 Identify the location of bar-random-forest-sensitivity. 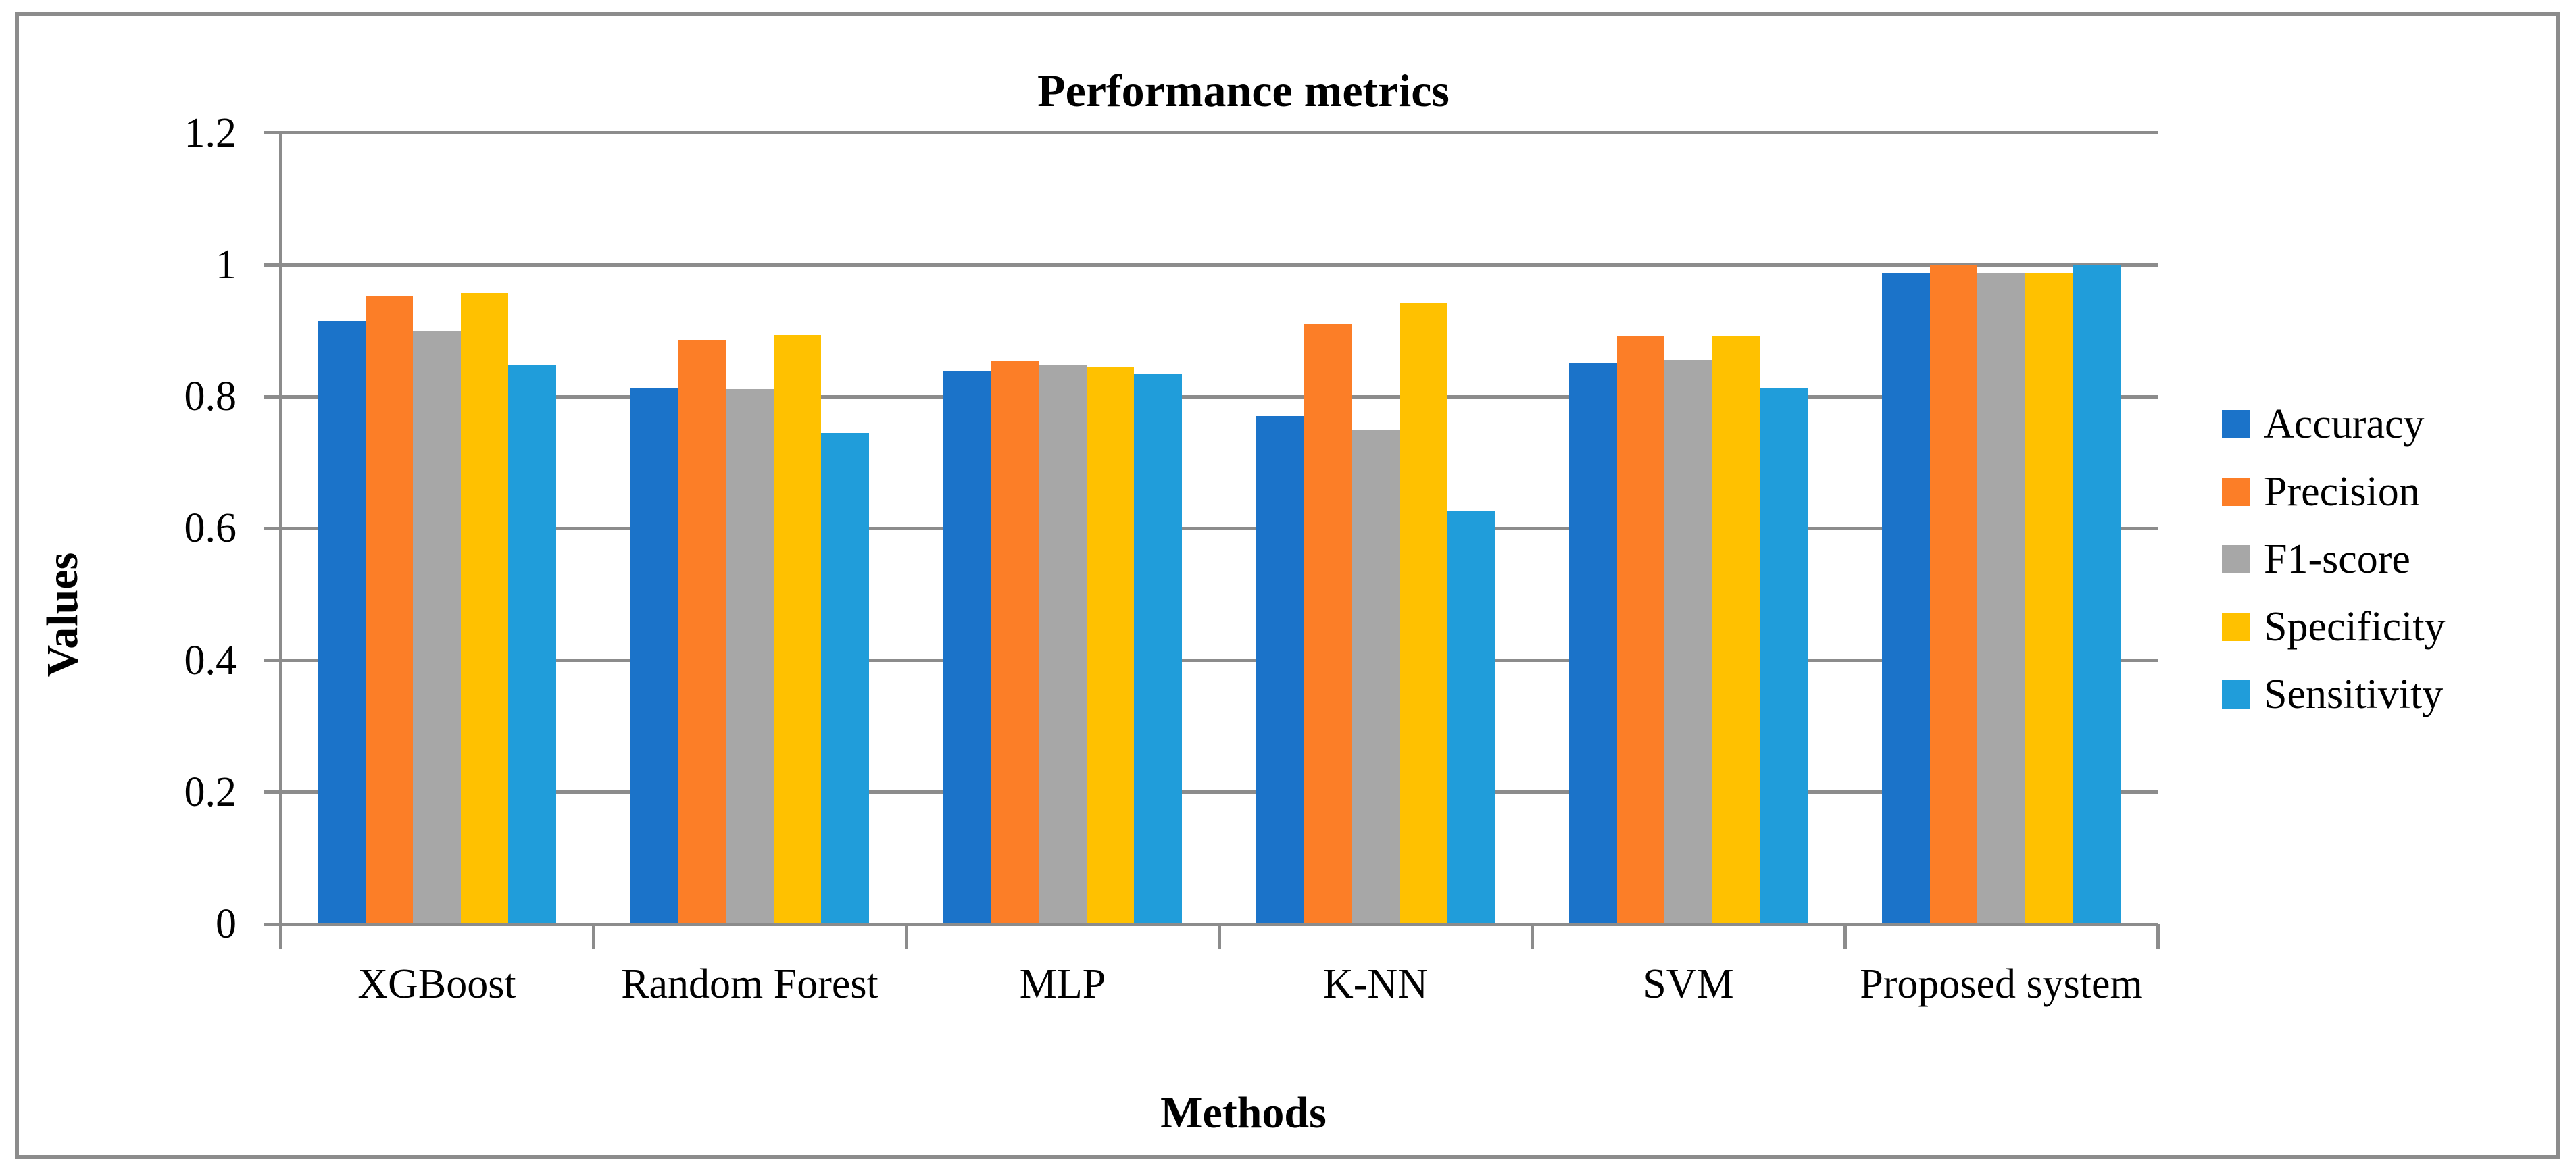
(845, 678).